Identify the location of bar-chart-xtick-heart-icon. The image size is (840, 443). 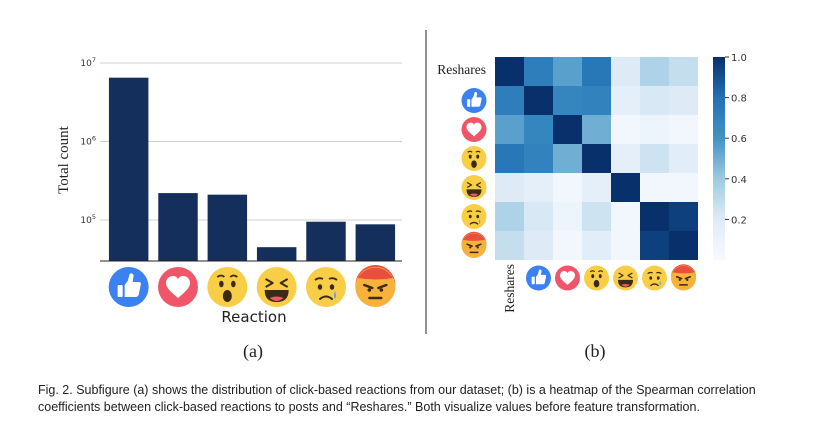
(178, 287).